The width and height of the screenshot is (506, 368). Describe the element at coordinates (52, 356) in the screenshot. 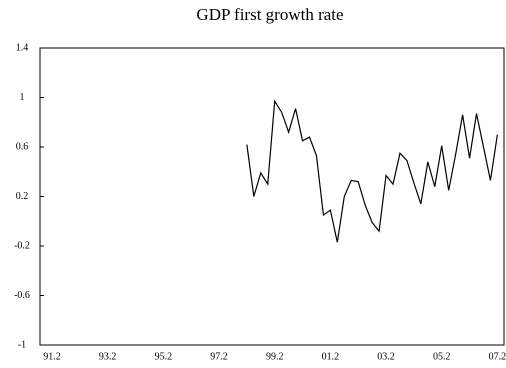

I see `x-tick-label: 91.2` at that location.